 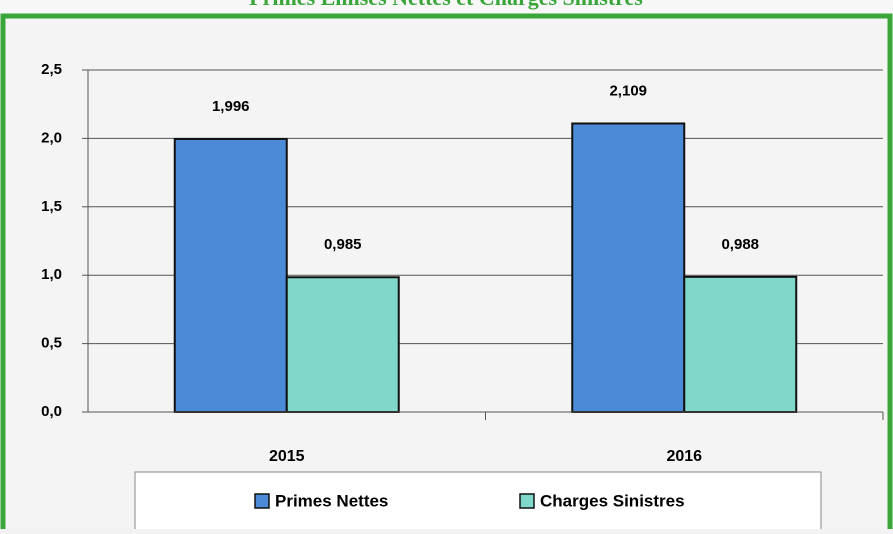 What do you see at coordinates (51, 343) in the screenshot?
I see `y-tick-label: 0,5` at bounding box center [51, 343].